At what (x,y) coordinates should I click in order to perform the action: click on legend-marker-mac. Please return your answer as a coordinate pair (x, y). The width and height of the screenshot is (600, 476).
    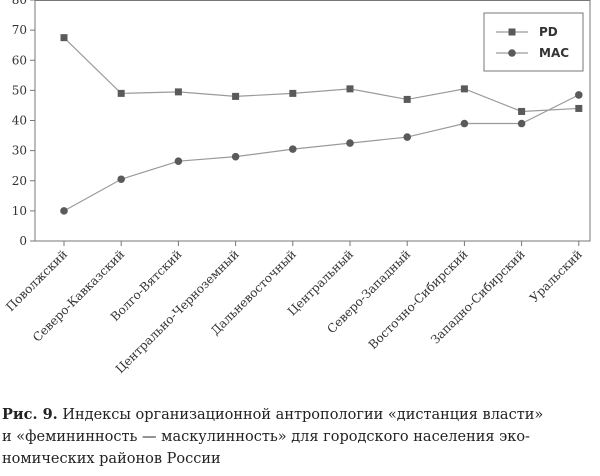
    Looking at the image, I should click on (512, 53).